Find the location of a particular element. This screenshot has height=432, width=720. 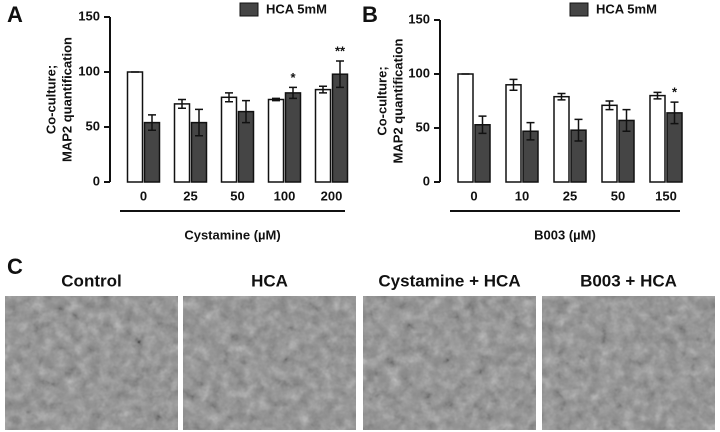

panel-label: A is located at coordinates (15, 14).